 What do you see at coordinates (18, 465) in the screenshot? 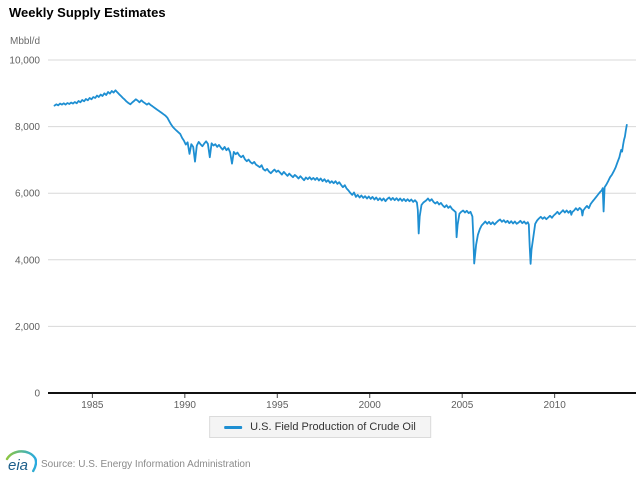
I see `eia-logo-text: eia` at bounding box center [18, 465].